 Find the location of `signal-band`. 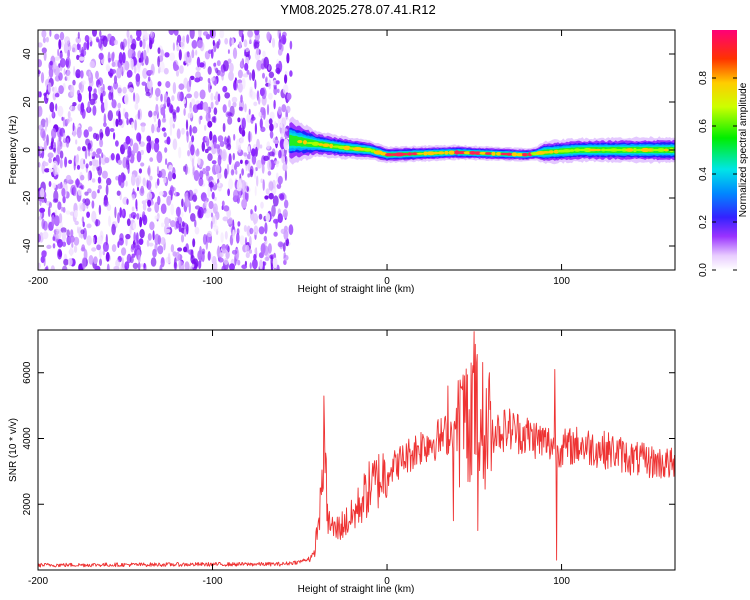

signal-band is located at coordinates (482, 140).